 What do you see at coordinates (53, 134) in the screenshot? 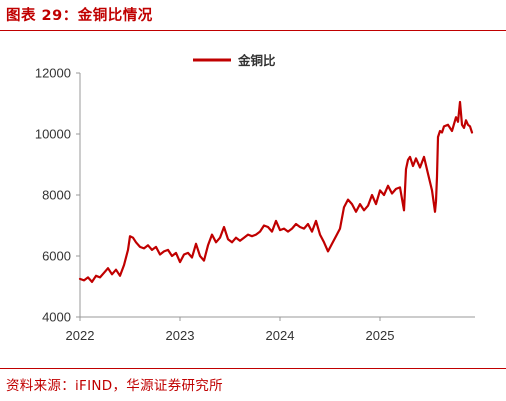
I see `y-tick-label: 10000` at bounding box center [53, 134].